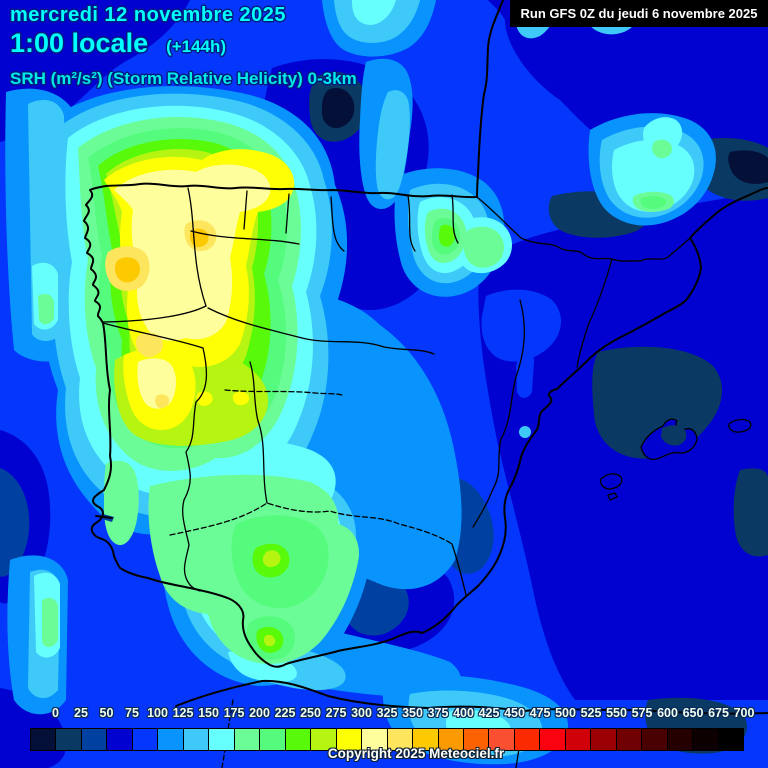 The width and height of the screenshot is (768, 768). What do you see at coordinates (285, 713) in the screenshot?
I see `legend-boundary-label: 225` at bounding box center [285, 713].